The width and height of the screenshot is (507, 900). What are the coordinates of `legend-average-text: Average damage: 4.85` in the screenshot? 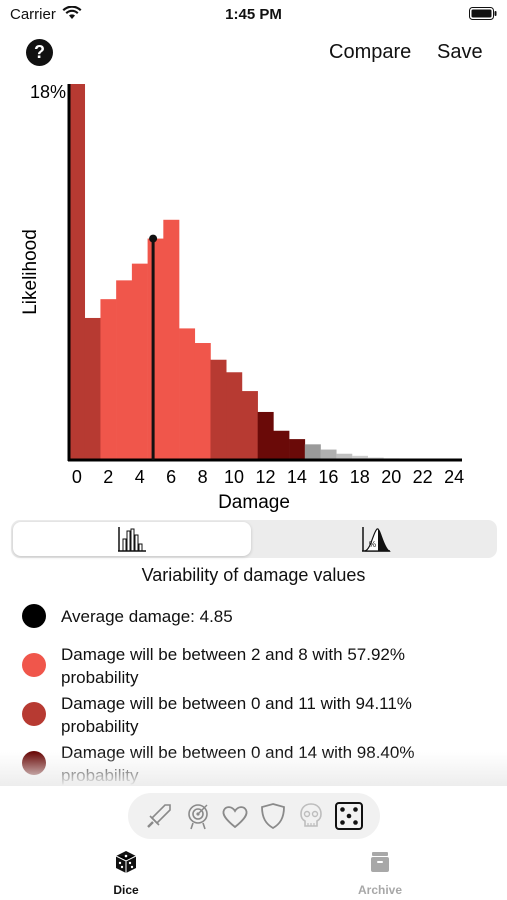 It's located at (147, 616).